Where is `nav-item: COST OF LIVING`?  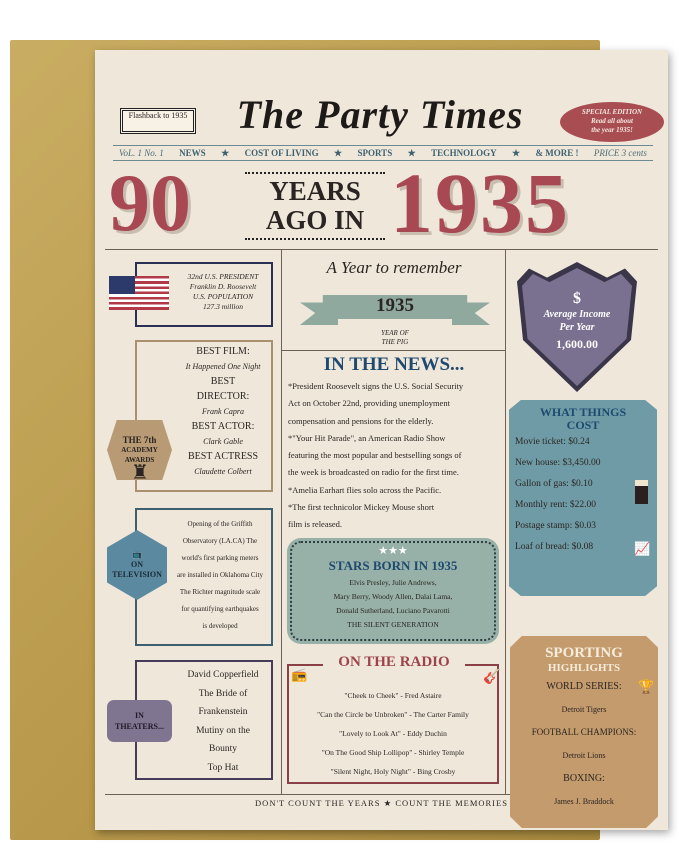
nav-item: COST OF LIVING is located at coordinates (281, 153).